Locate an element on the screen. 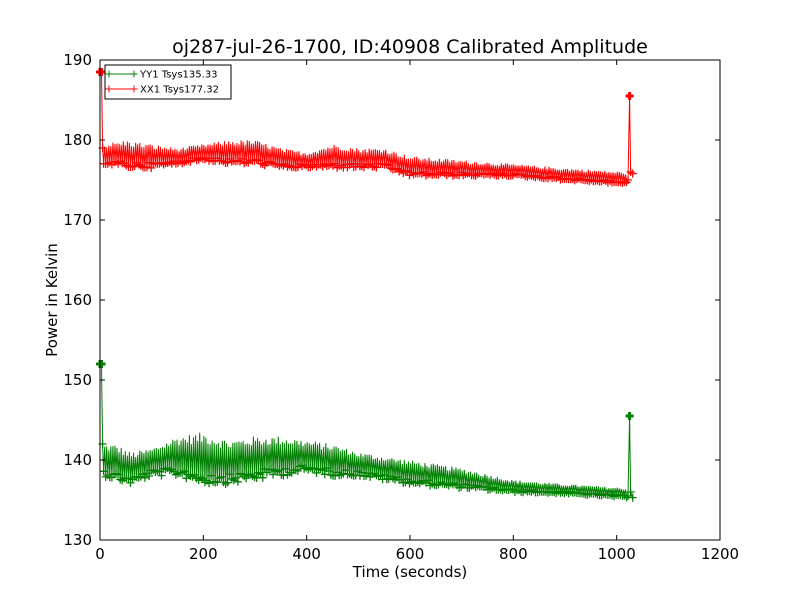 This screenshot has height=600, width=800. y-tick-label: 160 is located at coordinates (77, 300).